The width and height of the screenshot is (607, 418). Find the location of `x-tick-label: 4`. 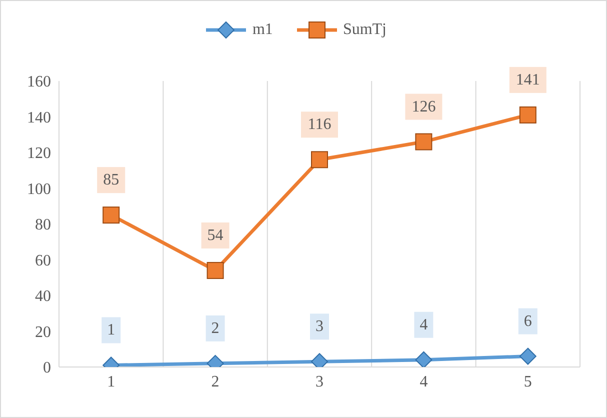

x-tick-label: 4 is located at coordinates (424, 381).